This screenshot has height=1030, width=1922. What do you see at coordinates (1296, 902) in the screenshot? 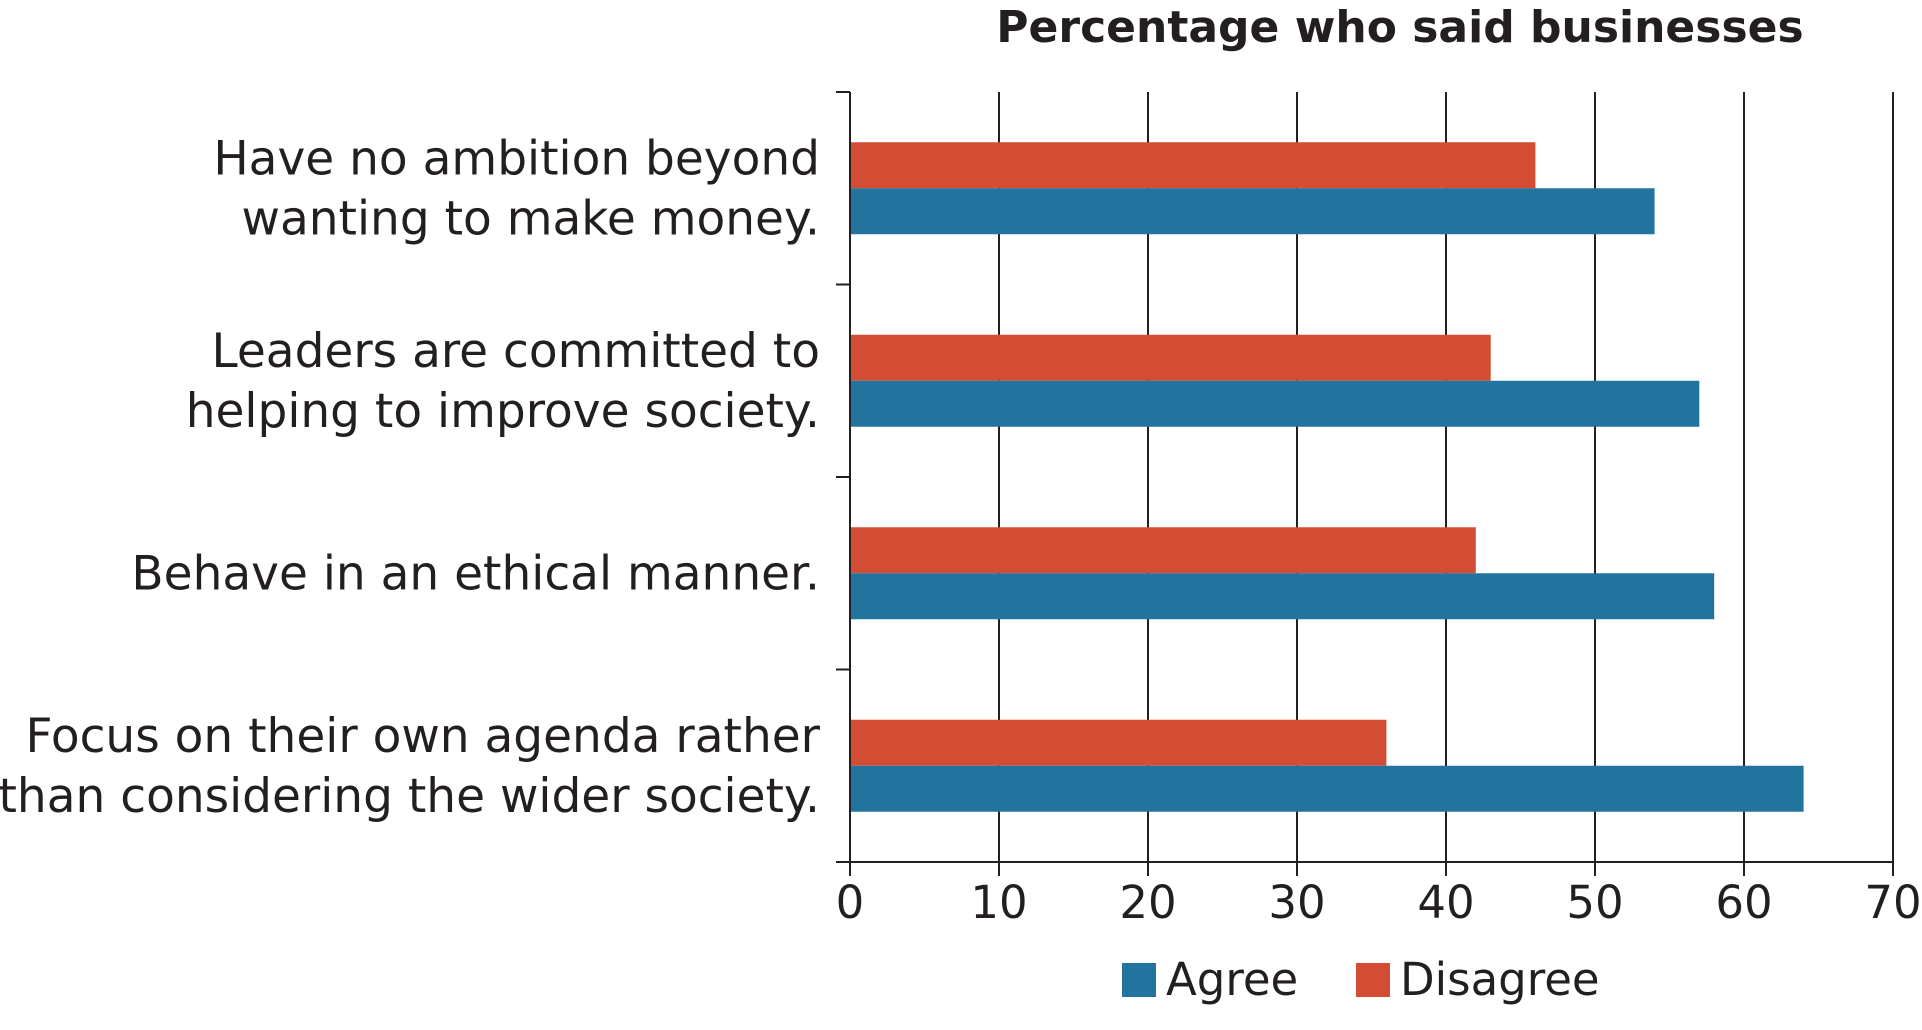
I see `x-tick-label: 30` at bounding box center [1296, 902].